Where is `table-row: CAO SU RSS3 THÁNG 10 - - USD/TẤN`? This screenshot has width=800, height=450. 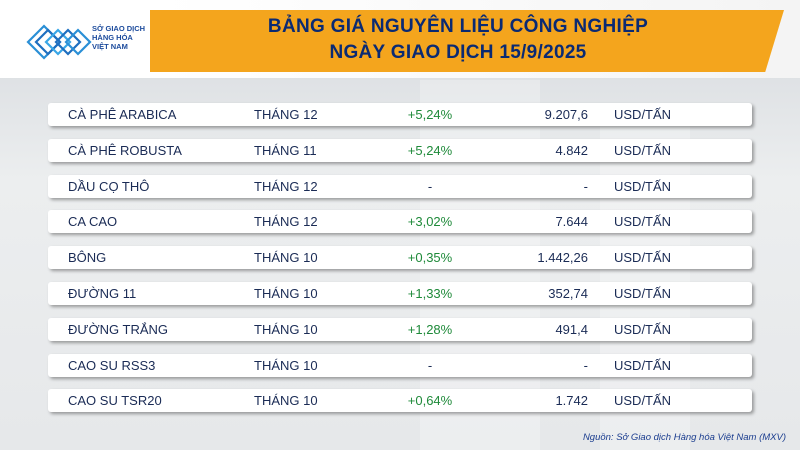
table-row: CAO SU RSS3 THÁNG 10 - - USD/TẤN is located at coordinates (400, 365).